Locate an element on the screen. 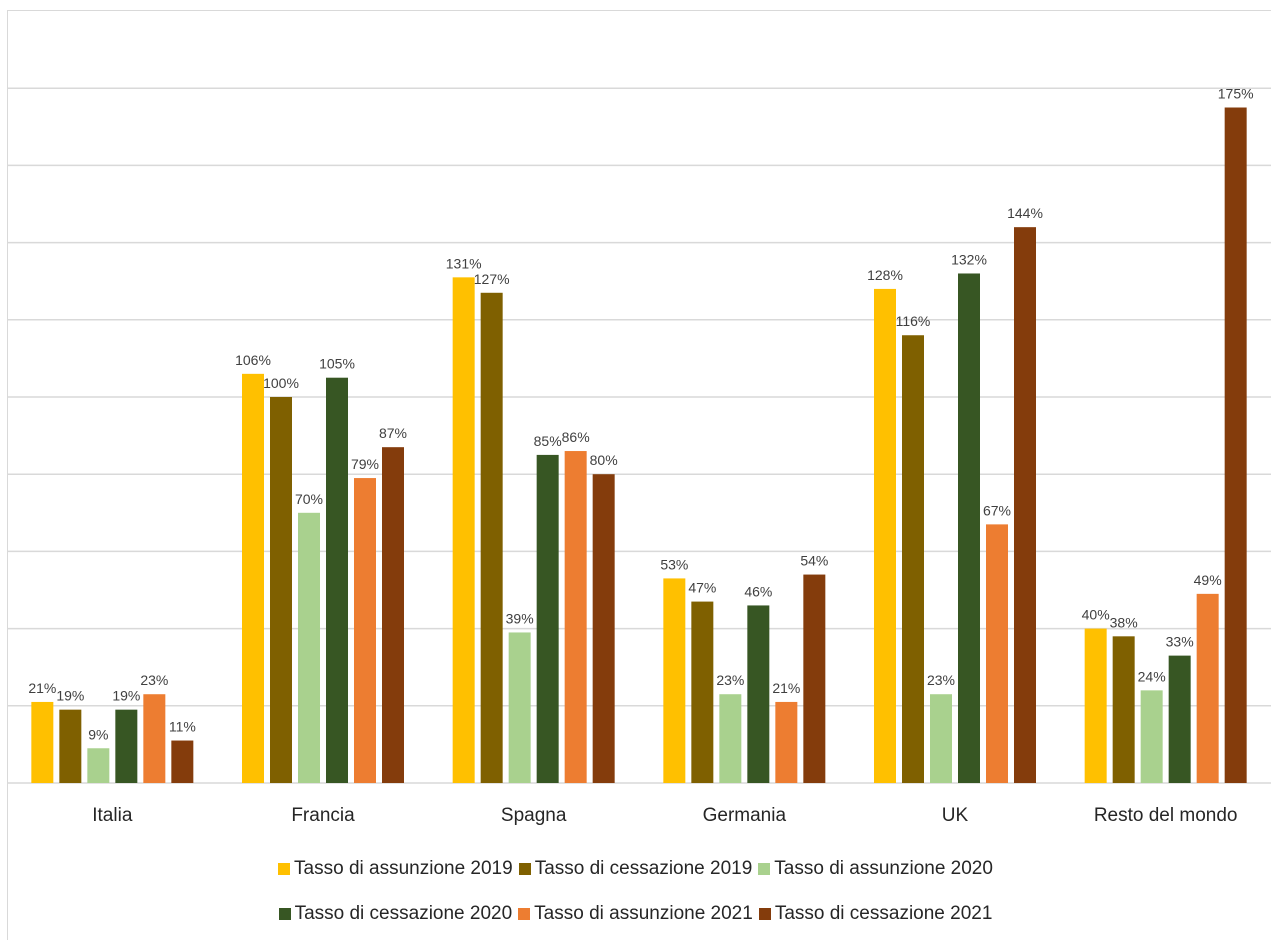 The image size is (1271, 940). data-label: 175% is located at coordinates (1236, 94).